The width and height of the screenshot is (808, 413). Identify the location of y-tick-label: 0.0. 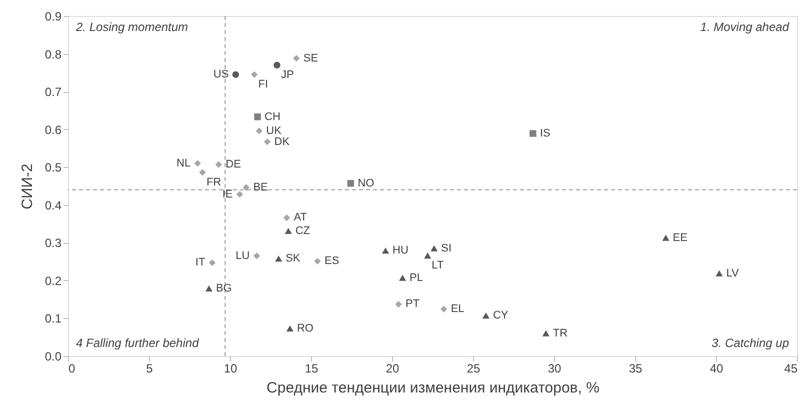
(53, 357).